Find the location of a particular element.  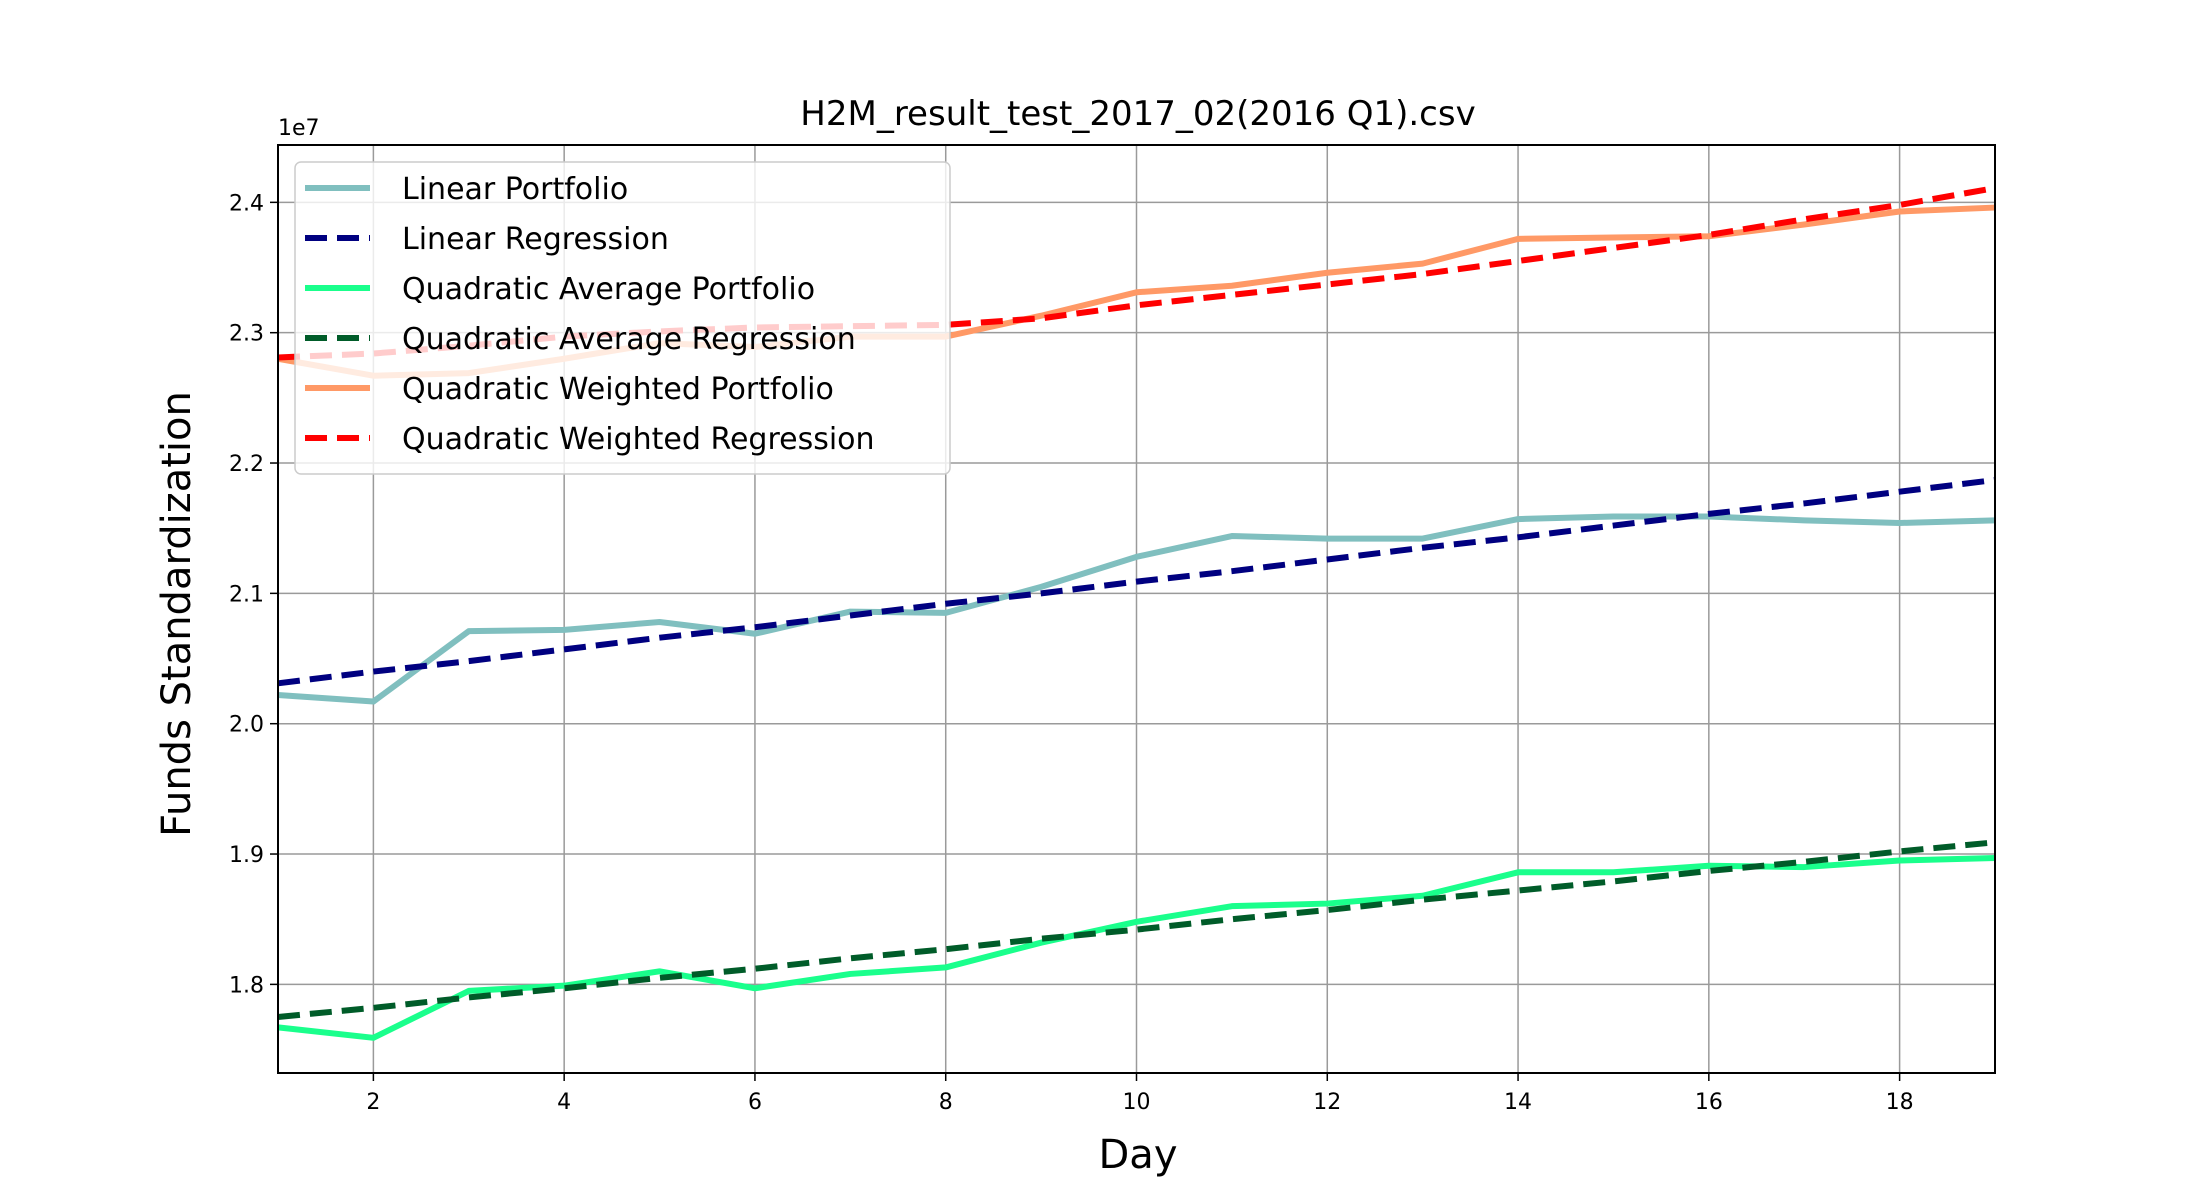

y-tick-label: 2.0 is located at coordinates (246, 725).